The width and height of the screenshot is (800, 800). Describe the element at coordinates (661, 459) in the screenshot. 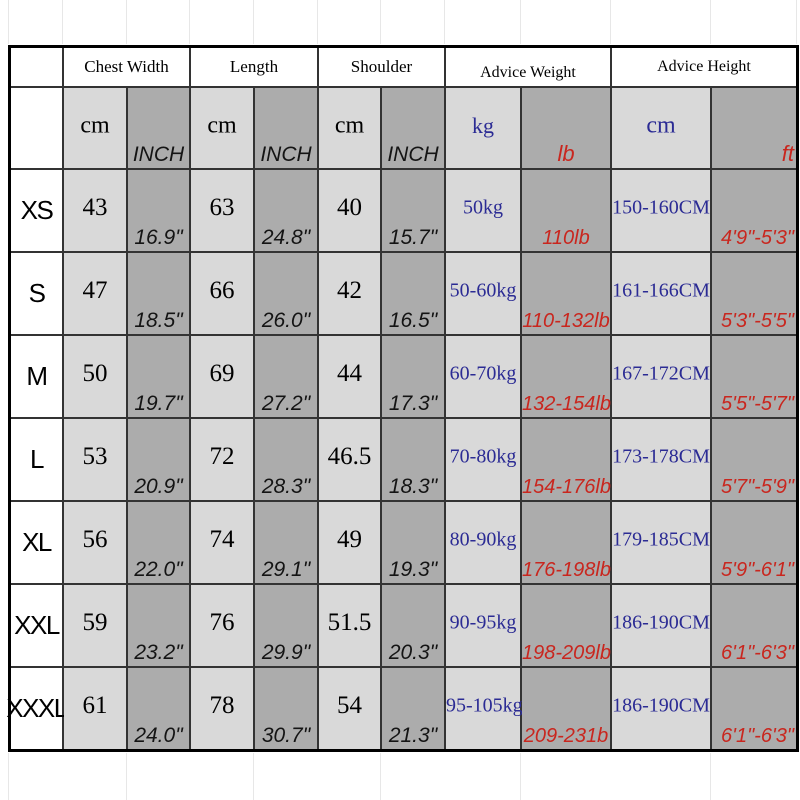

I see `height-cm-cell: 173-178CM` at that location.